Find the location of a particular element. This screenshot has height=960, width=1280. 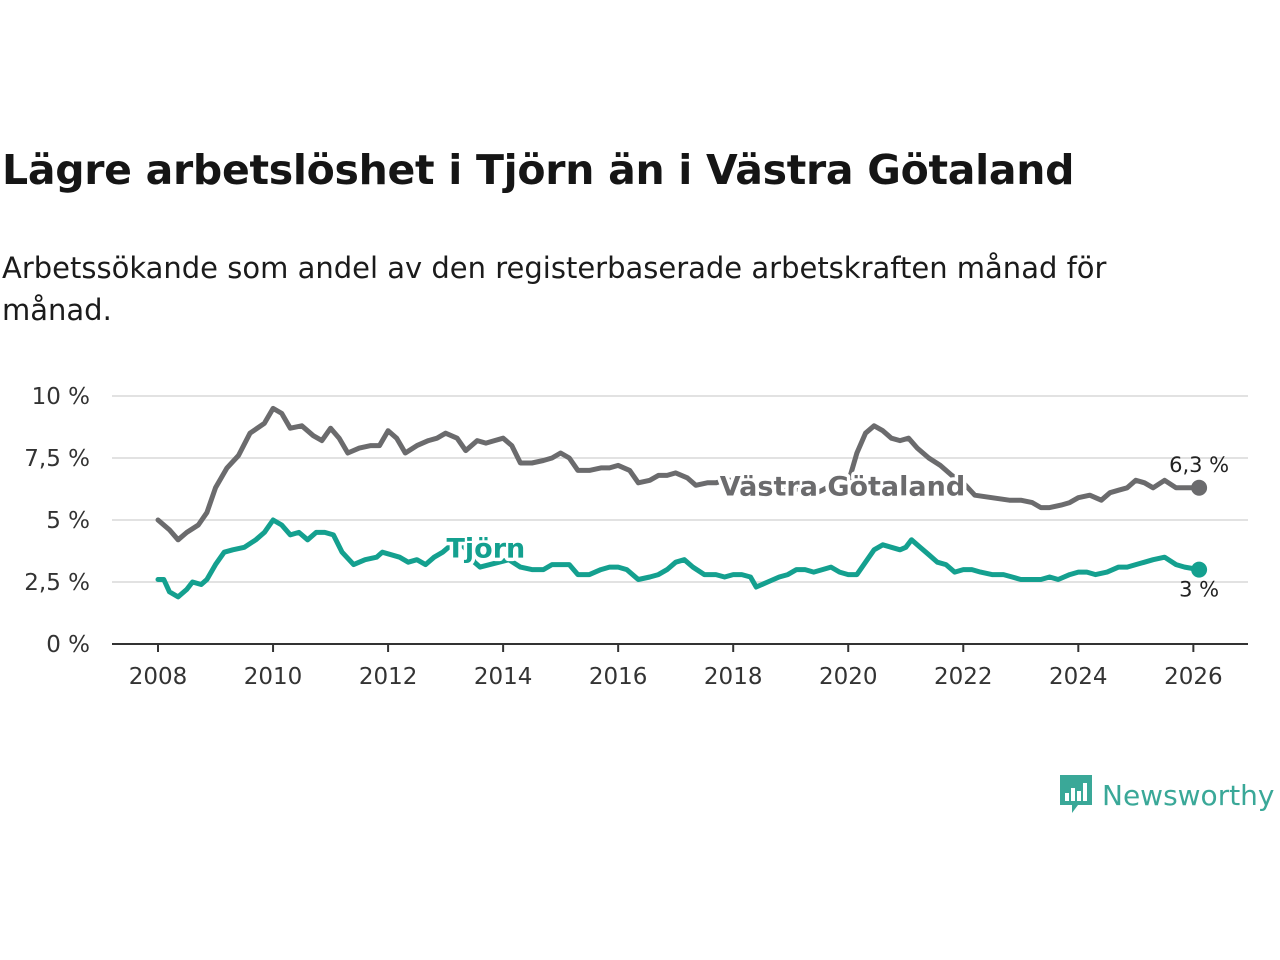

x-tick-label: 2010 is located at coordinates (273, 677).